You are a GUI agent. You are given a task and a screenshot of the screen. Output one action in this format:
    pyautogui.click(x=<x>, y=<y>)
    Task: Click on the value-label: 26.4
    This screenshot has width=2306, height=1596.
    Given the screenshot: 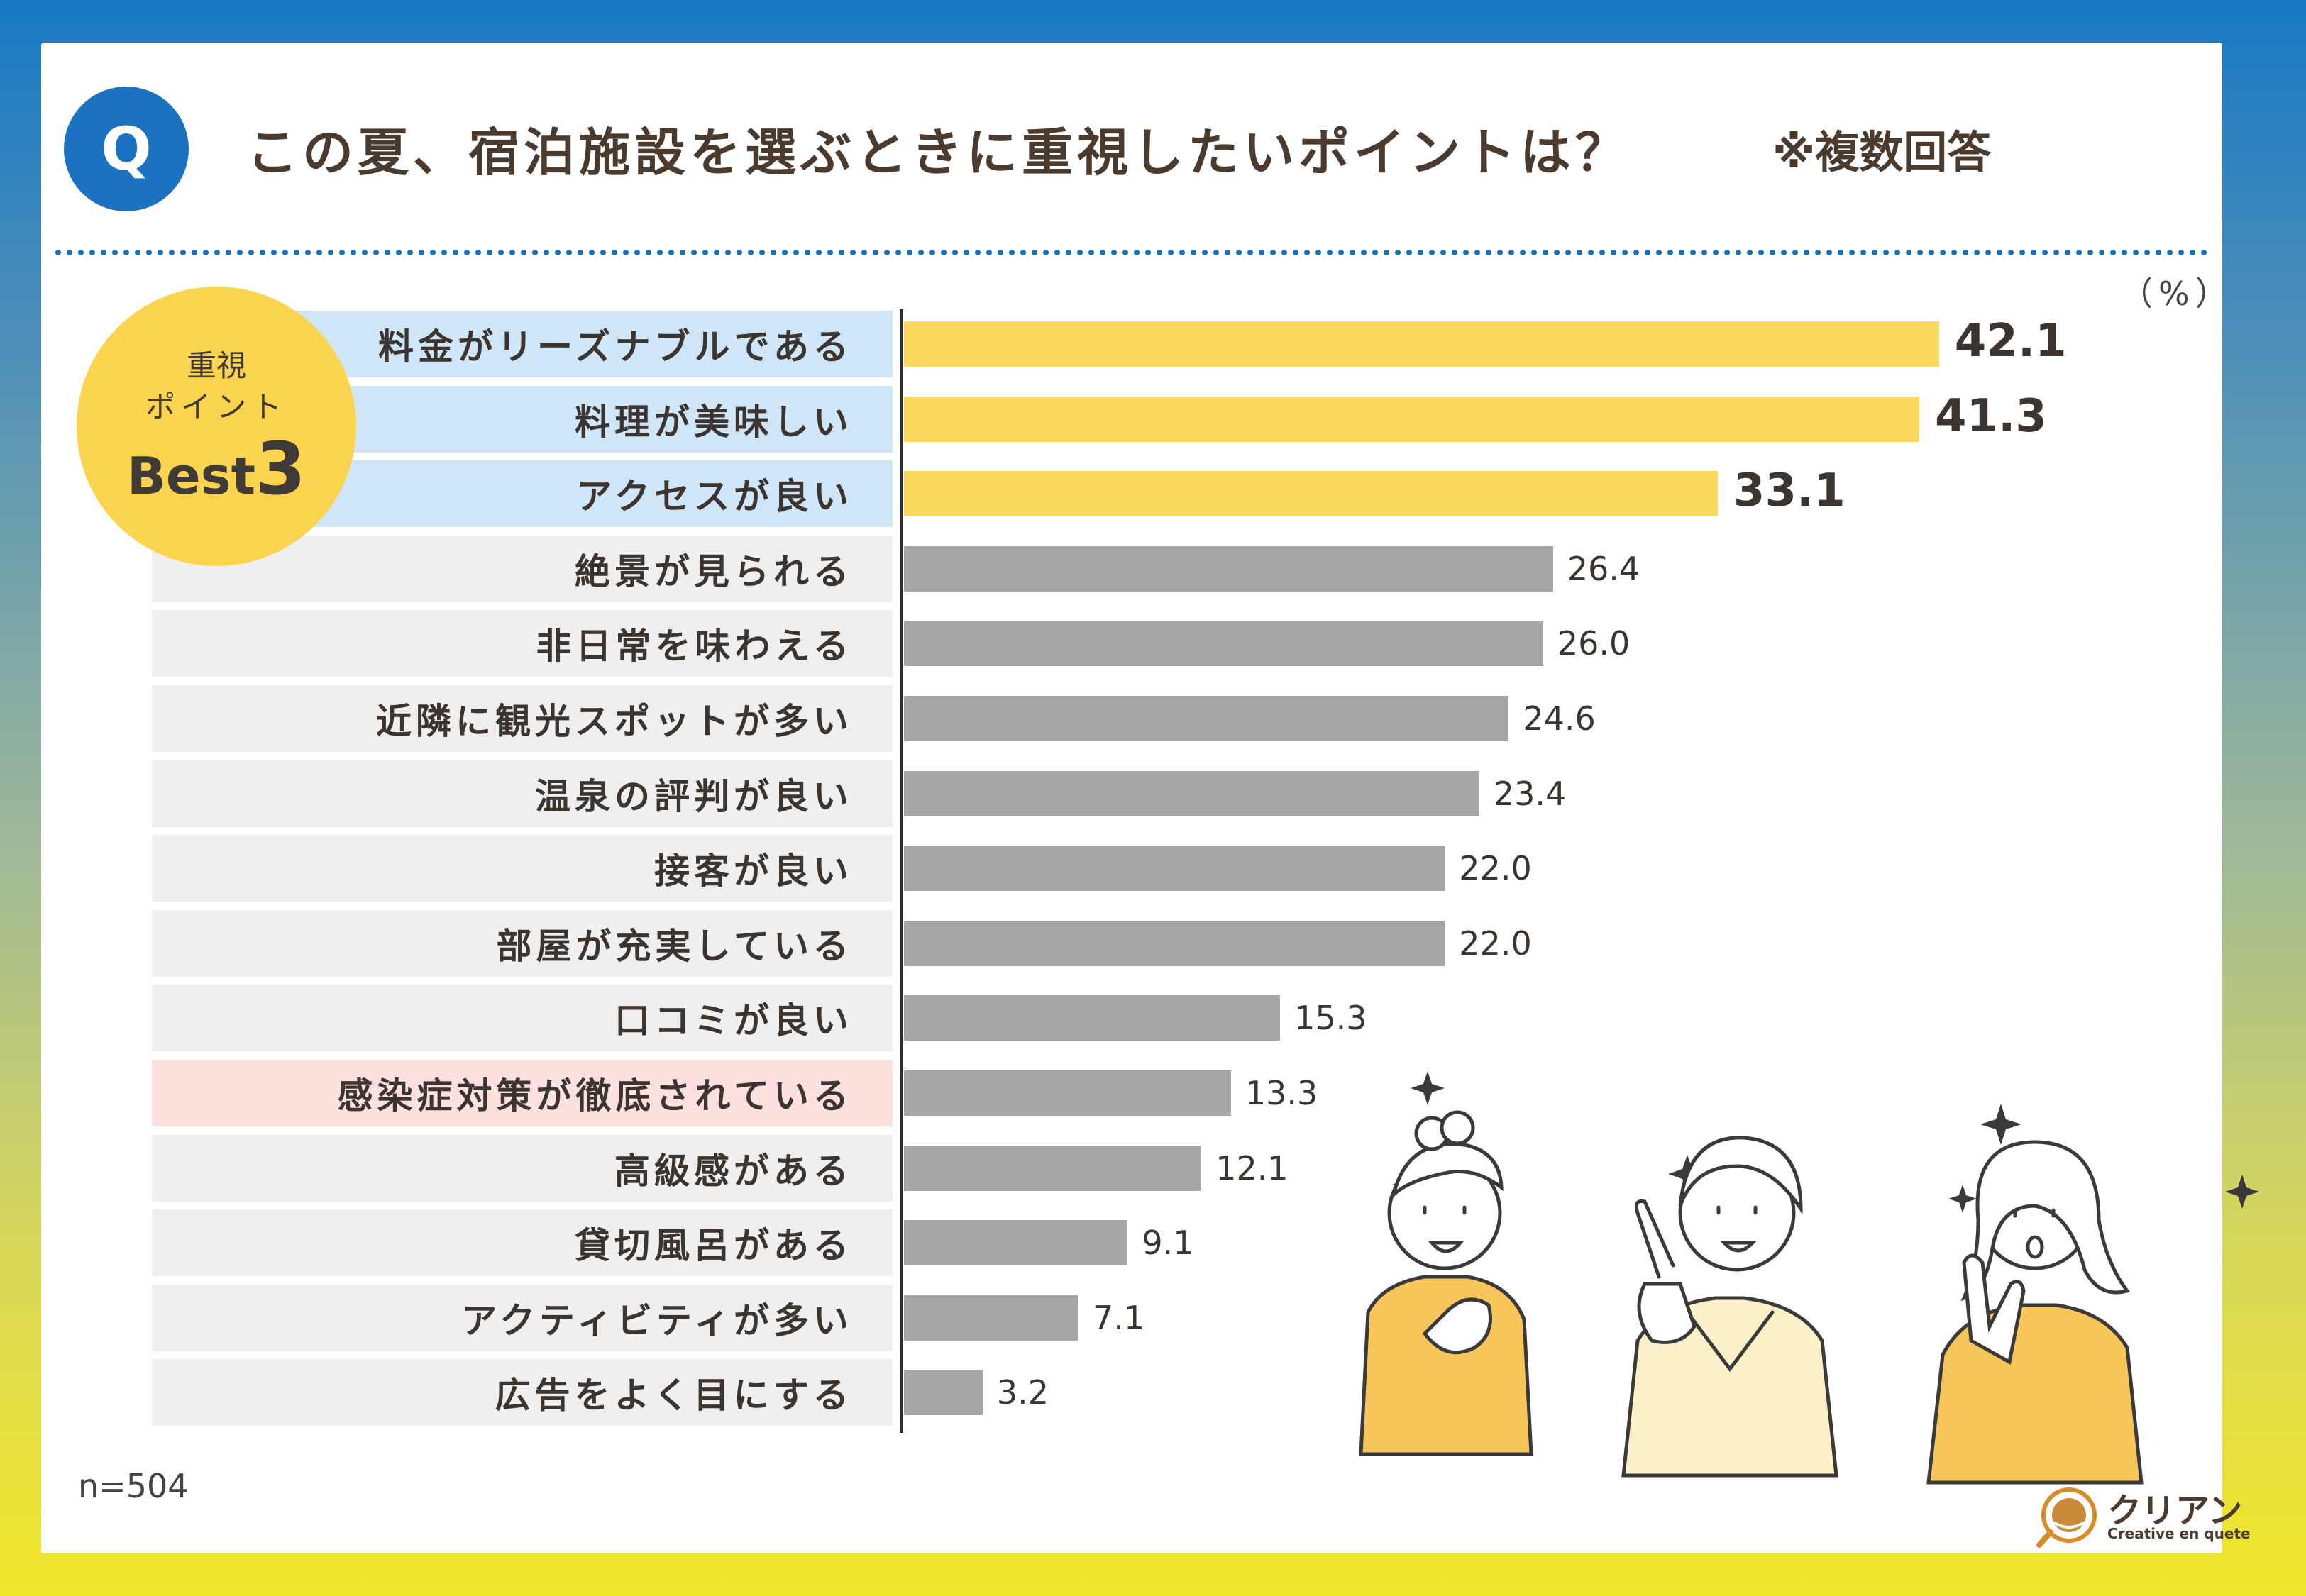 What is the action you would take?
    pyautogui.click(x=1604, y=568)
    